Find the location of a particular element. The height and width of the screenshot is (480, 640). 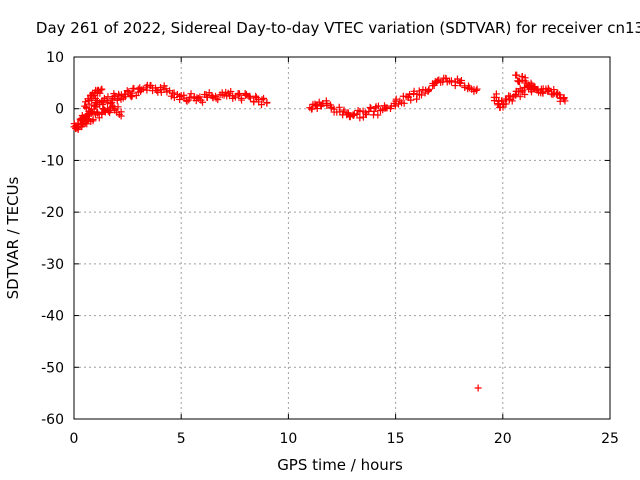

y-tick-label: -30 is located at coordinates (52, 265).